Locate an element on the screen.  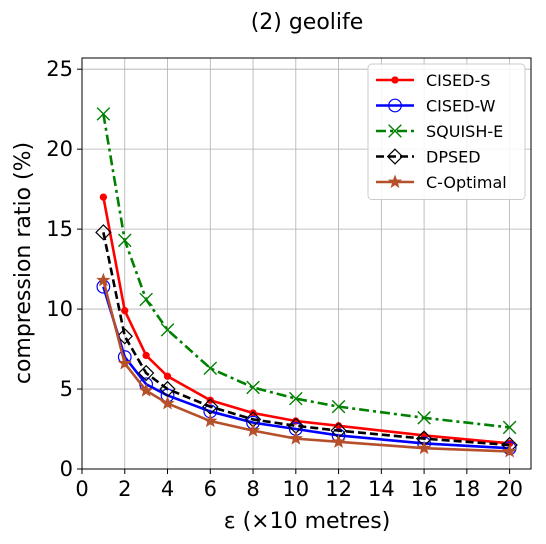
x-axis-label: ε (×10 metres) is located at coordinates (307, 521).